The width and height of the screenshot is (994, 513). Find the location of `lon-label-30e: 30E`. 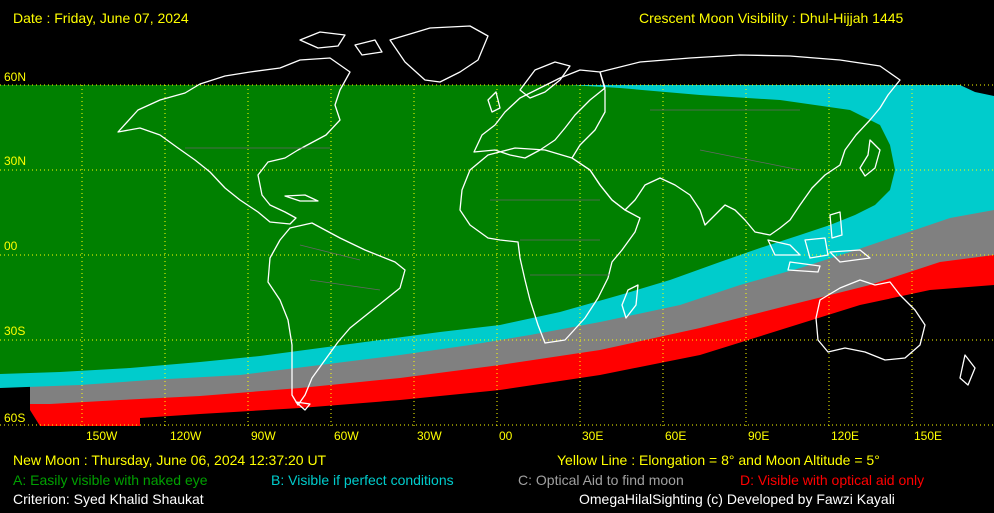

lon-label-30e: 30E is located at coordinates (593, 436).